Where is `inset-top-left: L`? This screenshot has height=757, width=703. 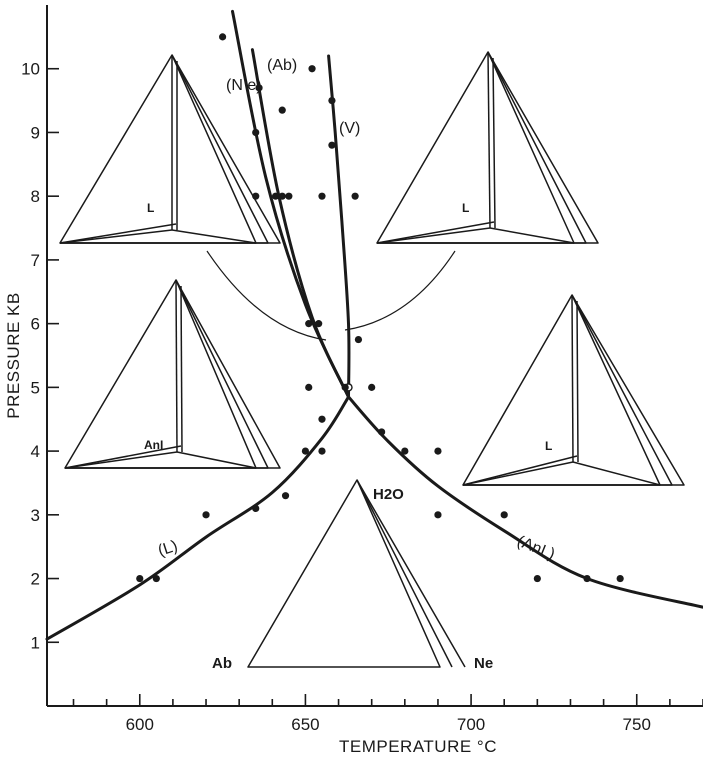
inset-top-left: L is located at coordinates (170, 149).